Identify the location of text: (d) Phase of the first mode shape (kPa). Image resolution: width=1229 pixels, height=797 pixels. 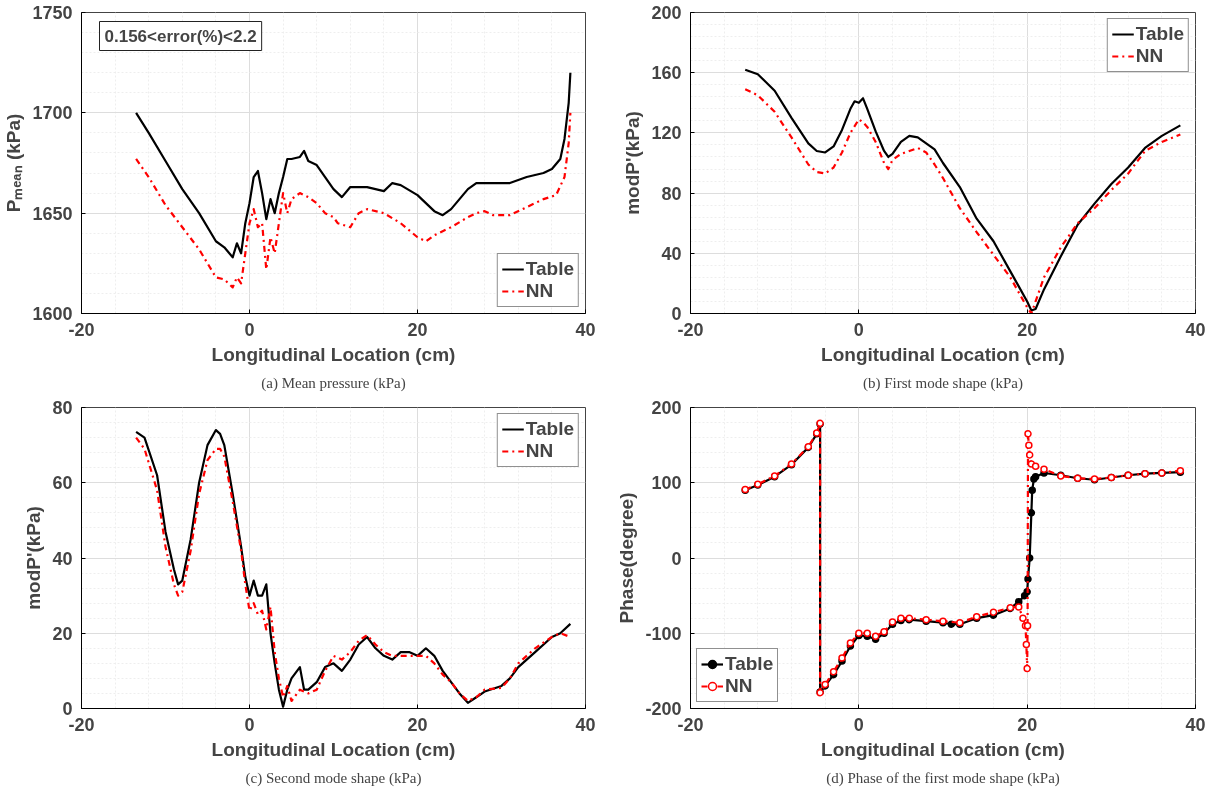
(943, 778).